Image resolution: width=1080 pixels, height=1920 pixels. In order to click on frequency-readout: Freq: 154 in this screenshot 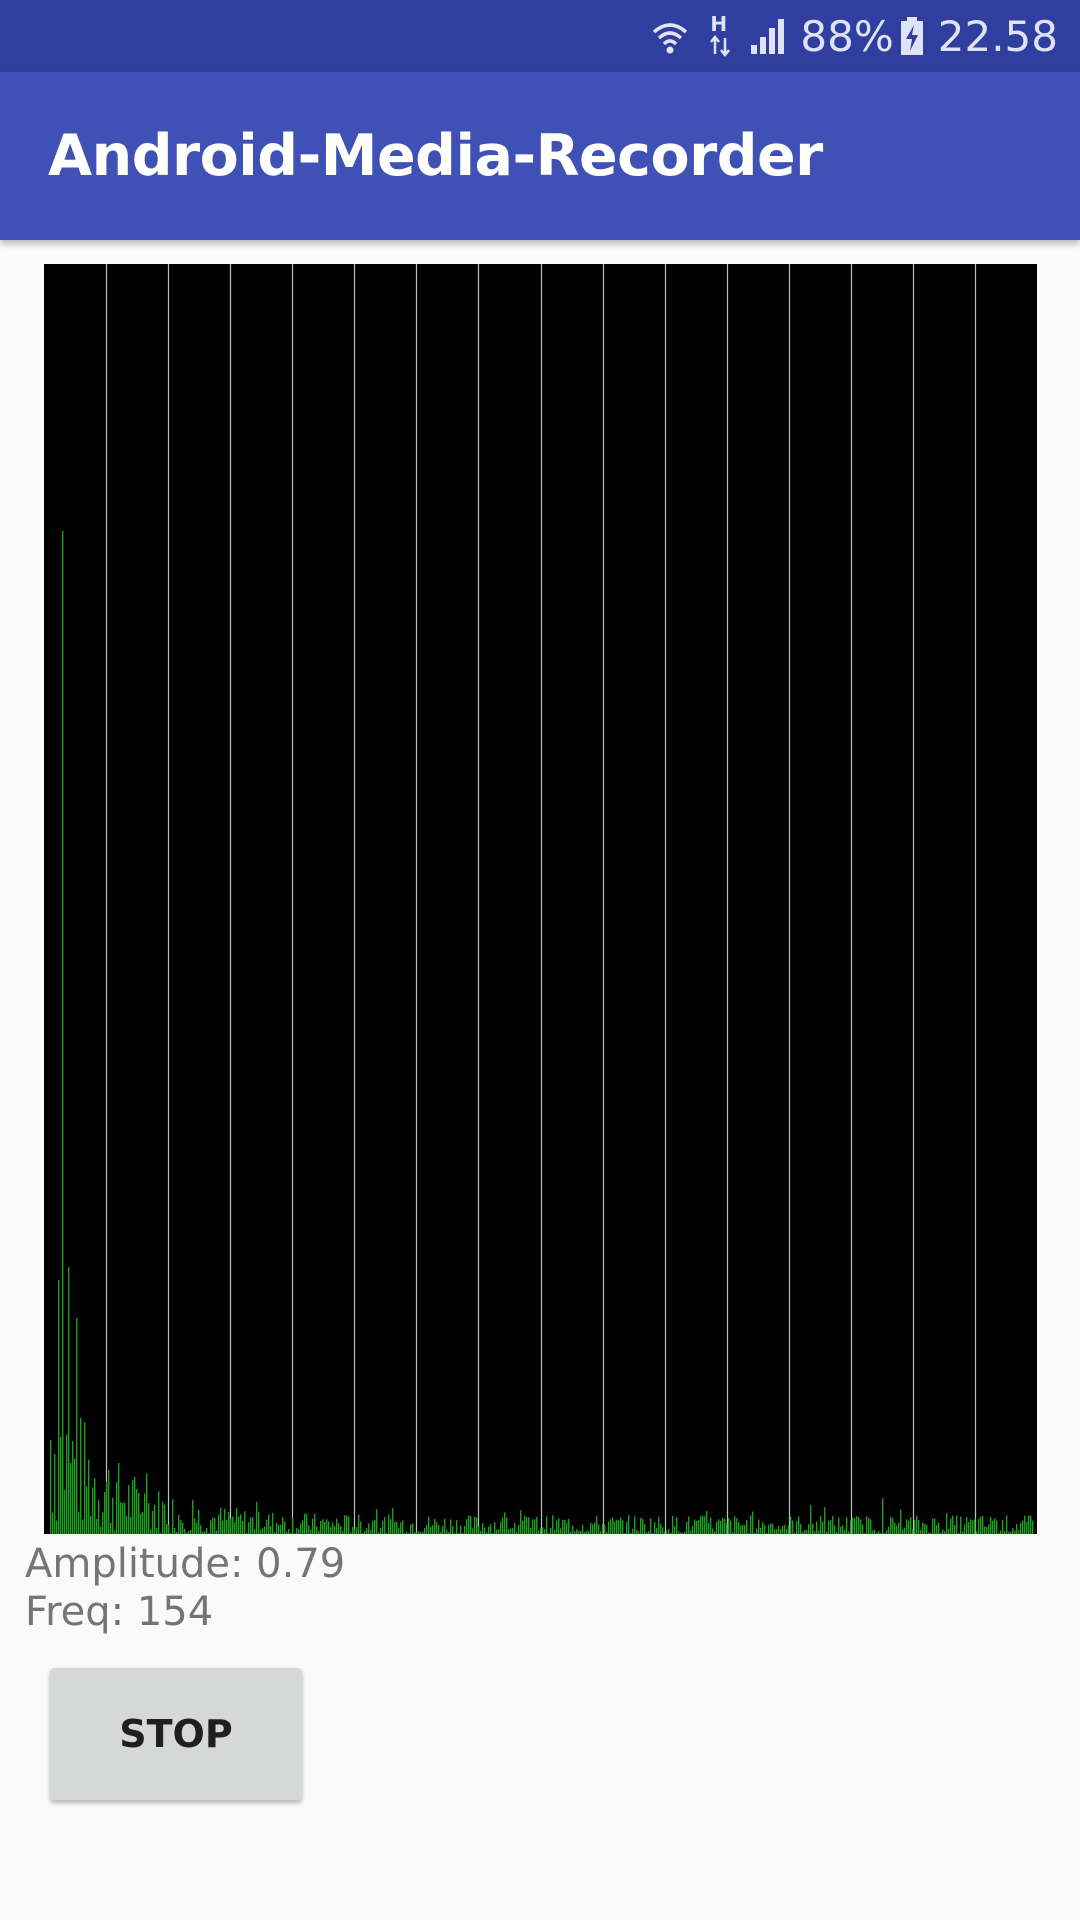, I will do `click(119, 1612)`.